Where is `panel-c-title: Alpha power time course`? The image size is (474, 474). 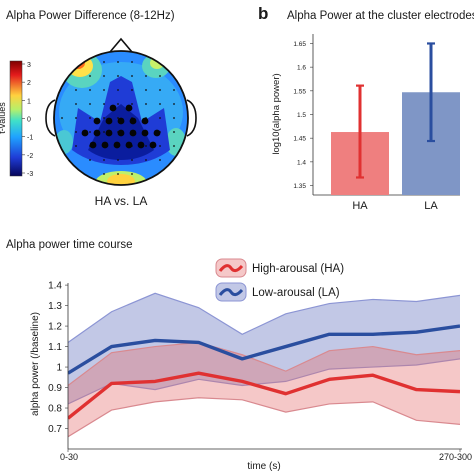
panel-c-title: Alpha power time course is located at coordinates (69, 245).